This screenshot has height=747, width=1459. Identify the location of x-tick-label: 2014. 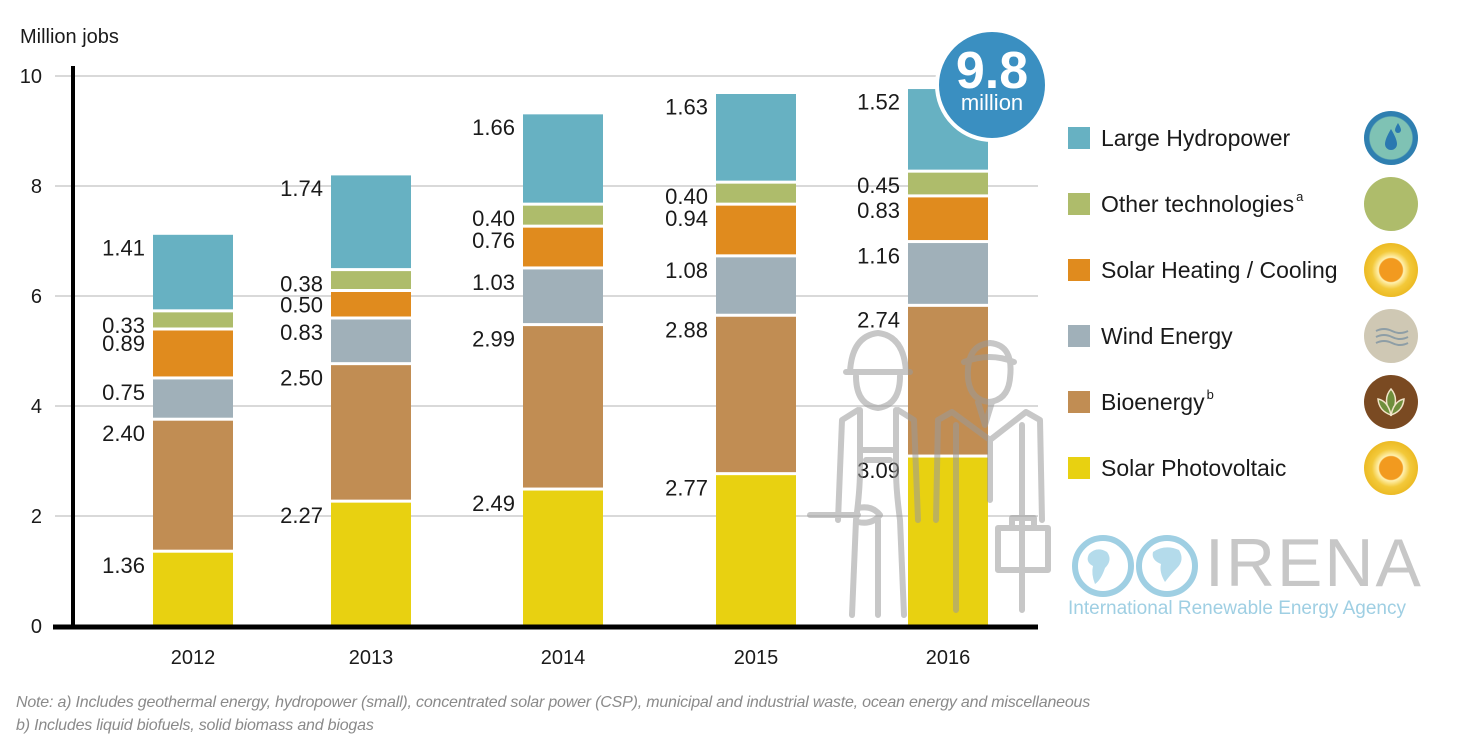
(563, 658).